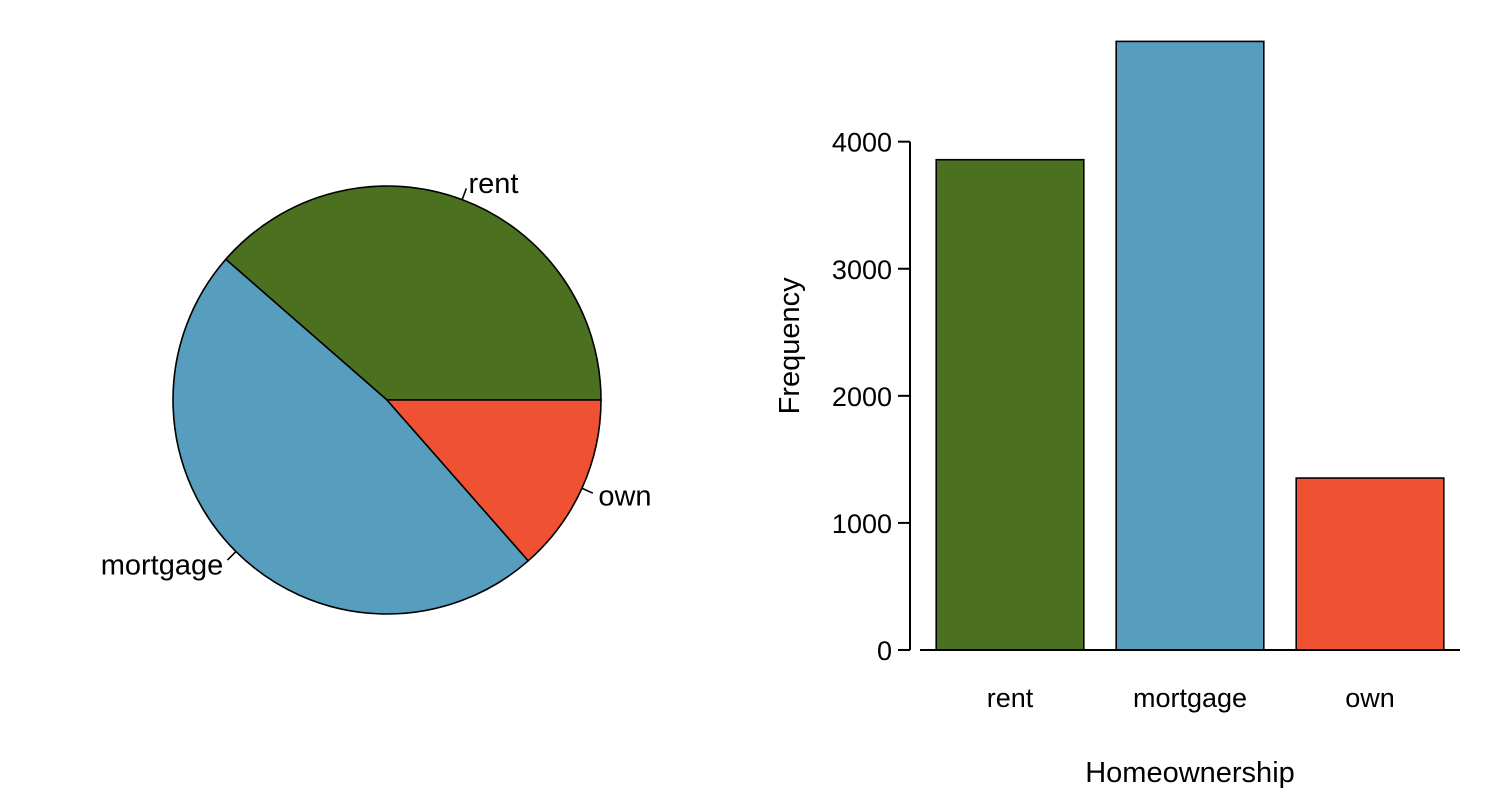 Image resolution: width=1500 pixels, height=800 pixels. I want to click on x-axis-title: Homeownership, so click(1190, 773).